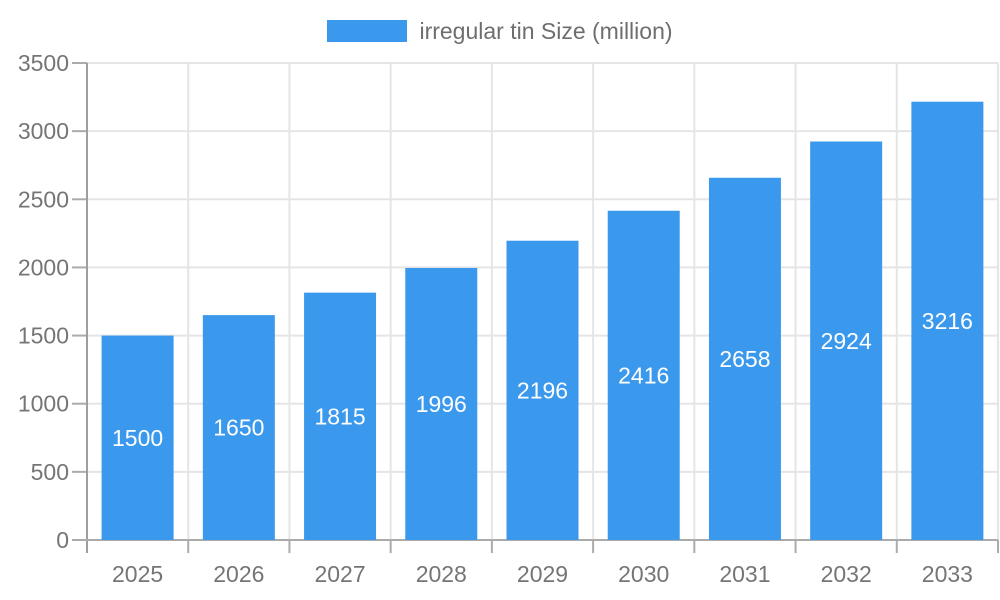 The width and height of the screenshot is (1000, 600). I want to click on bar-value-label: 1996, so click(441, 404).